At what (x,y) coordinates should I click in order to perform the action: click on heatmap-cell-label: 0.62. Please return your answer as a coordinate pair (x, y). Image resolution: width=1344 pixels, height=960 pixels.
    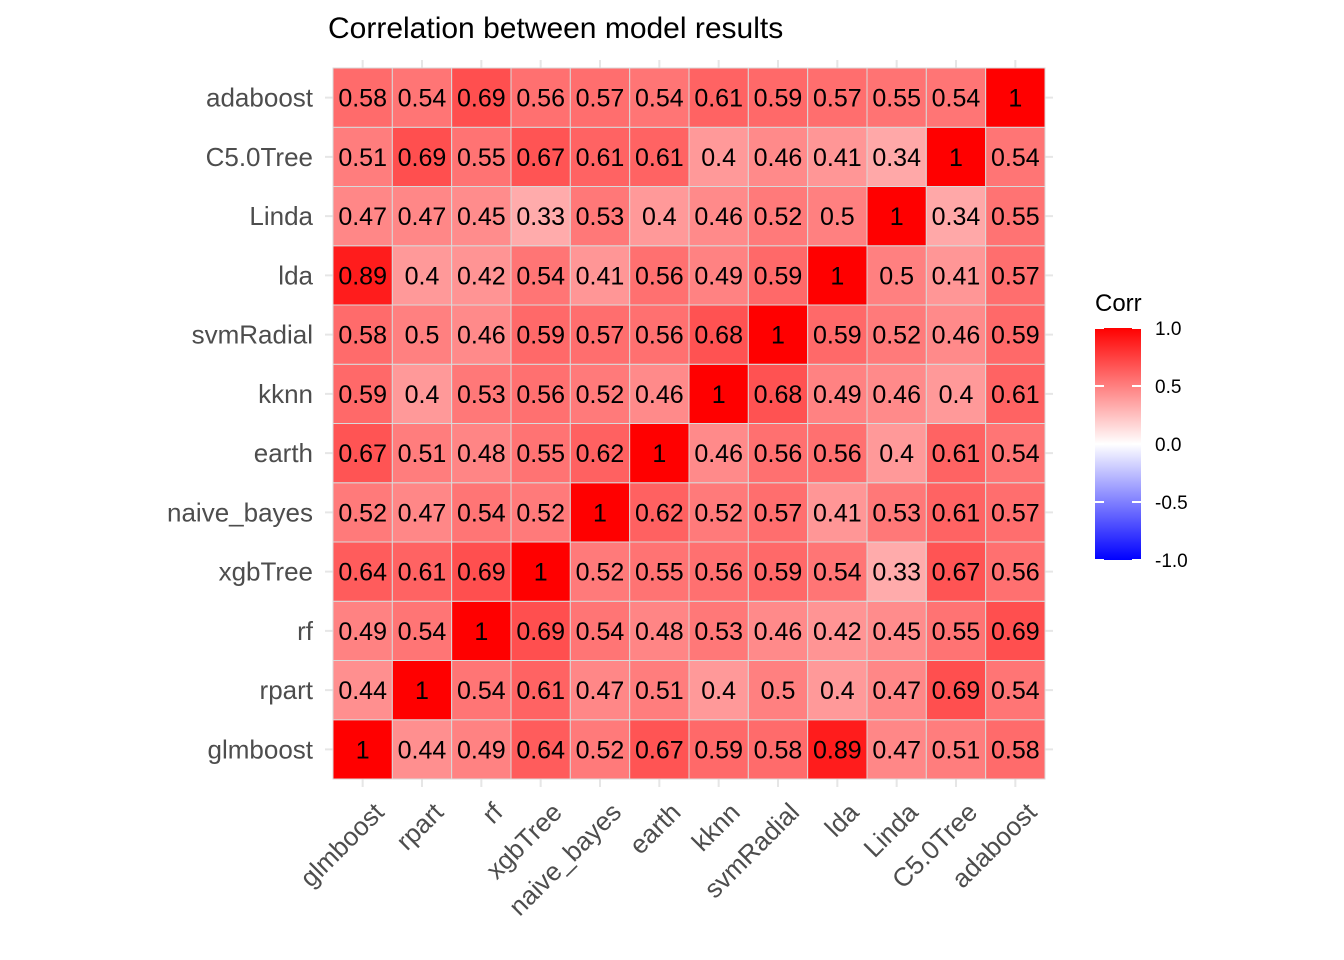
    Looking at the image, I should click on (659, 513).